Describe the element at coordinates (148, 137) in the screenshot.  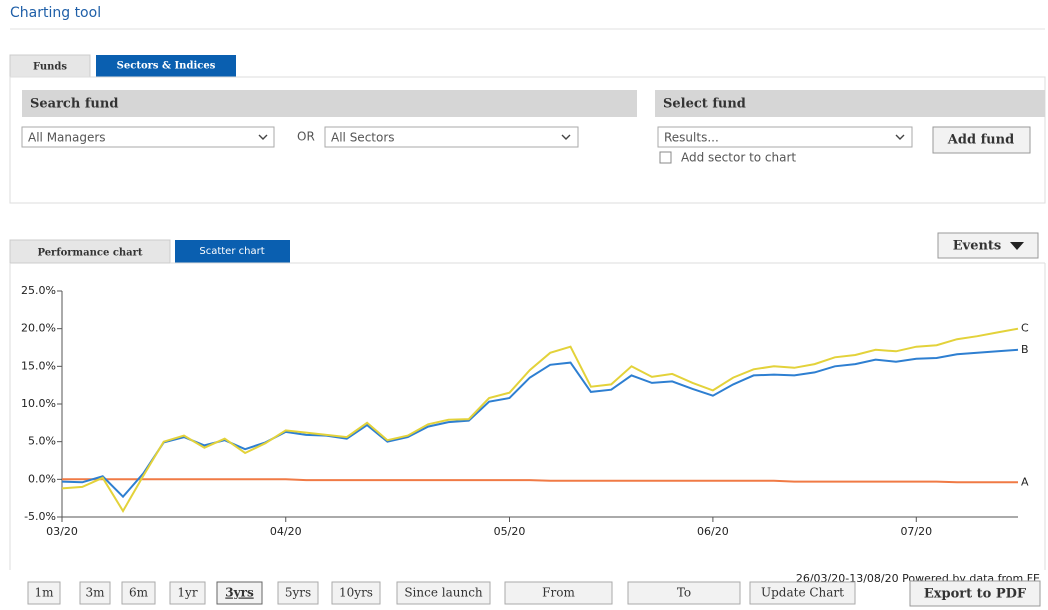
I see `managers-select` at that location.